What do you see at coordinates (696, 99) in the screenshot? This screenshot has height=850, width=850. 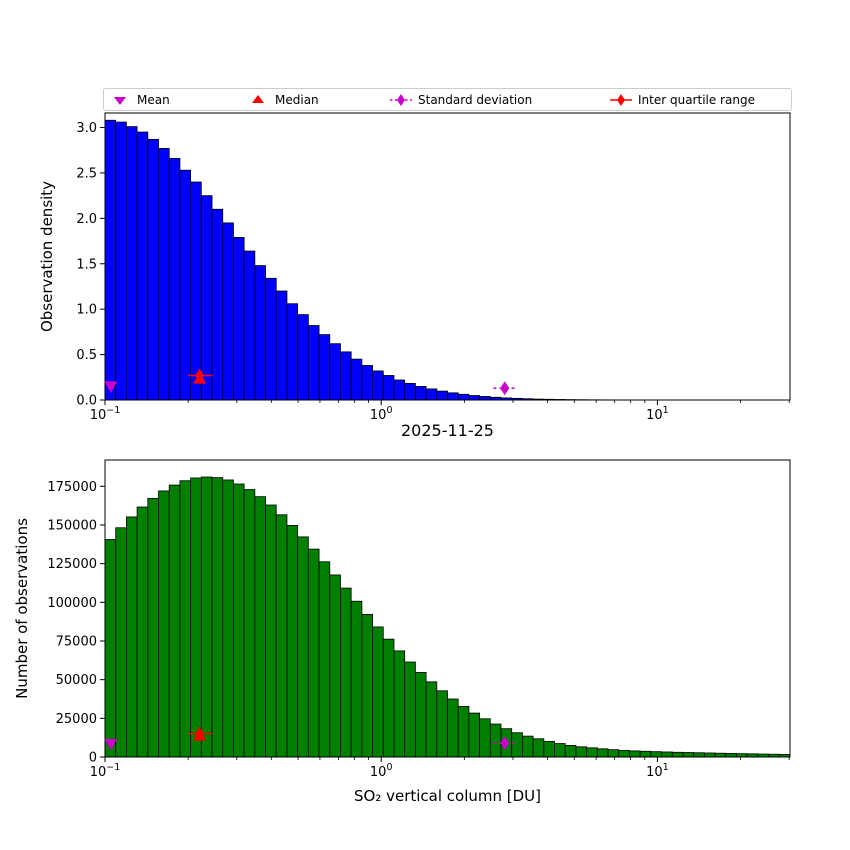 I see `legend-label: Inter quartile range` at bounding box center [696, 99].